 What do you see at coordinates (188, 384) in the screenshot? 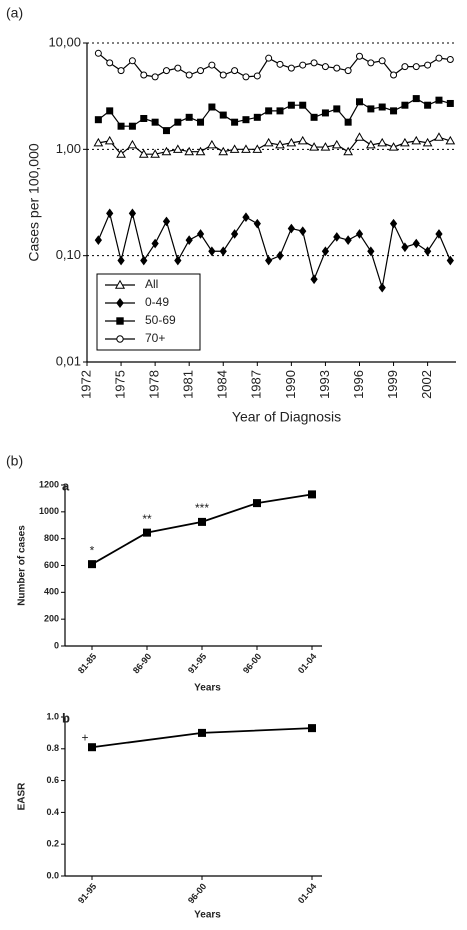
I see `x-tick-label: 1981` at bounding box center [188, 384].